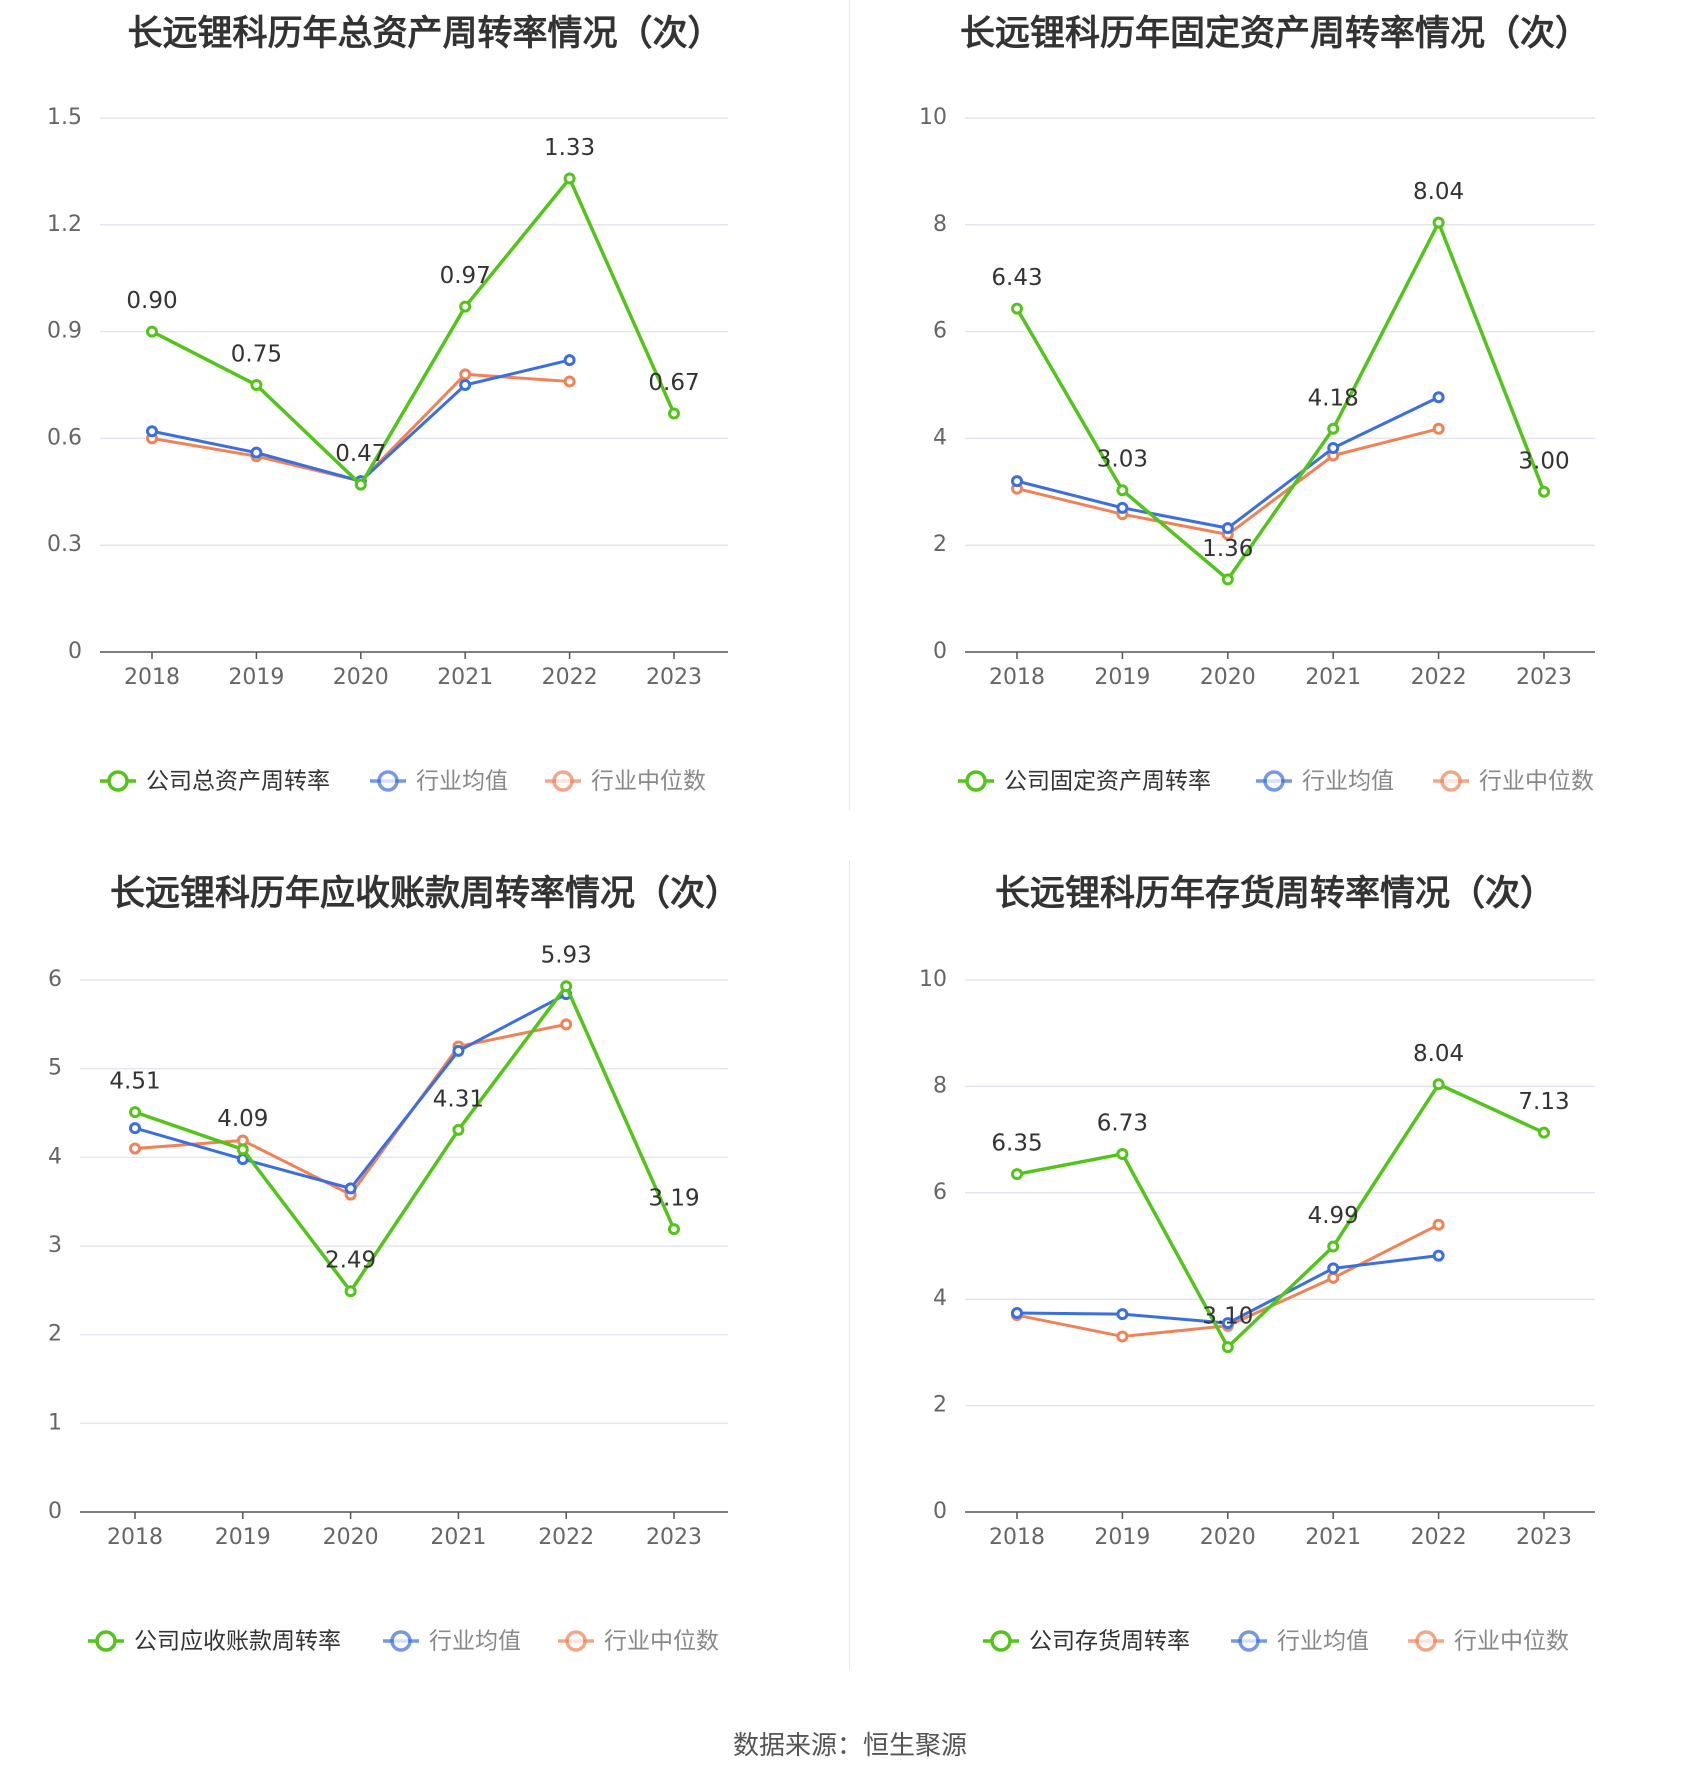 The image size is (1700, 1782). Describe the element at coordinates (849, 1265) in the screenshot. I see `panel-divider-bottom` at that location.